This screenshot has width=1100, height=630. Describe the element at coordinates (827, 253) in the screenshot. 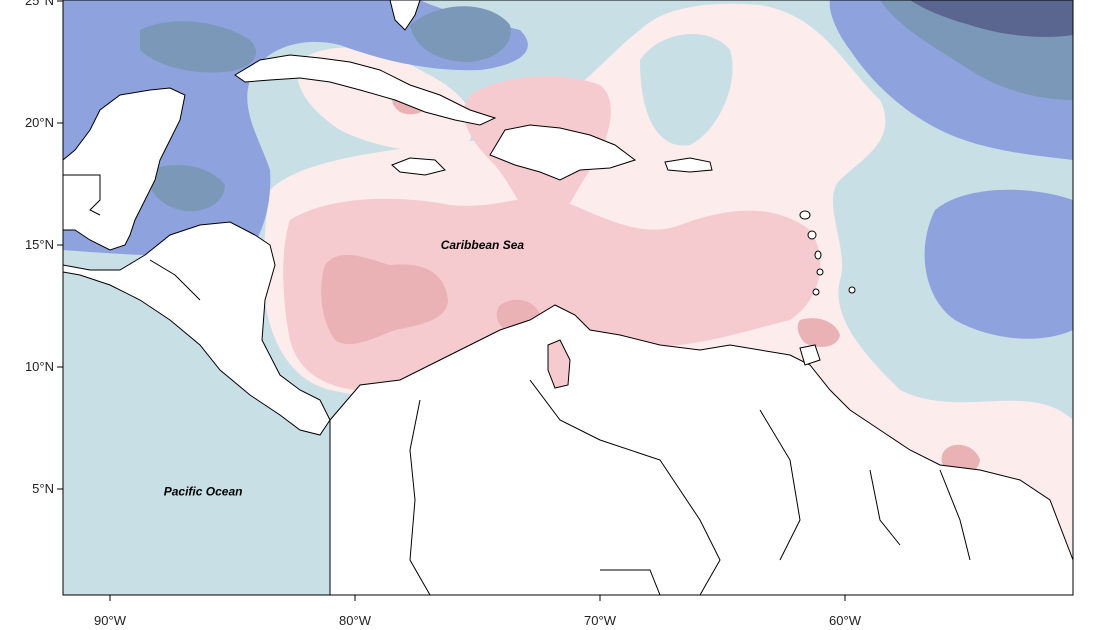

I see `lesser-antilles` at that location.